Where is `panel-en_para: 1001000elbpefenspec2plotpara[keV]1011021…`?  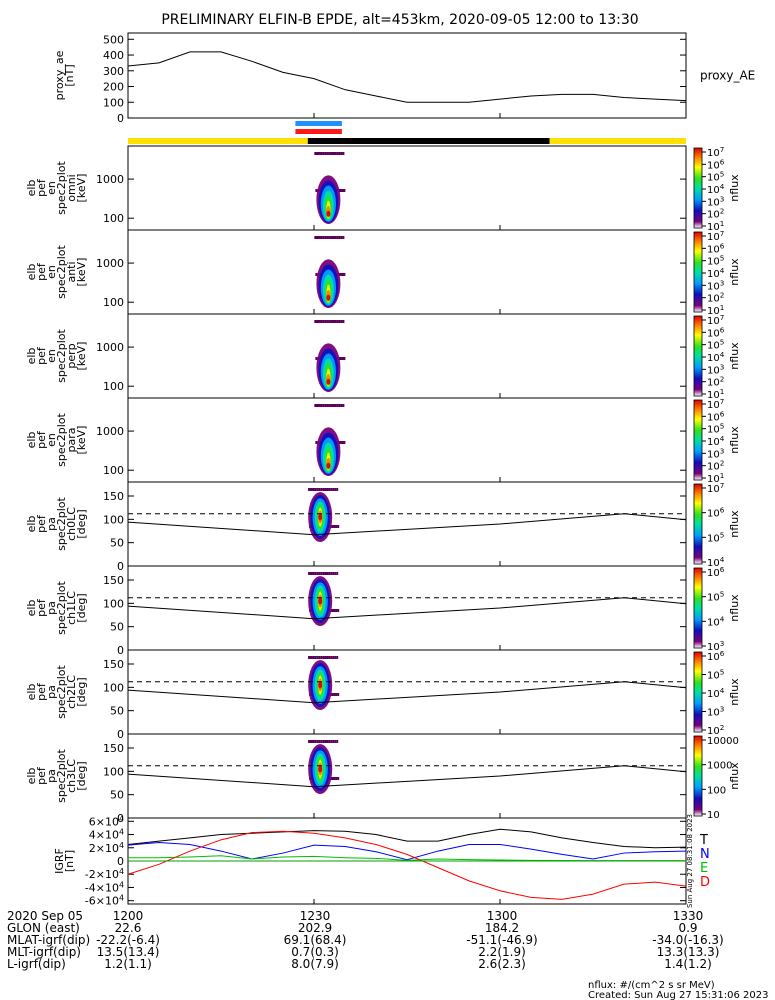 panel-en_para: 1001000elbpefenspec2plotpara[keV]1011021… is located at coordinates (383, 441).